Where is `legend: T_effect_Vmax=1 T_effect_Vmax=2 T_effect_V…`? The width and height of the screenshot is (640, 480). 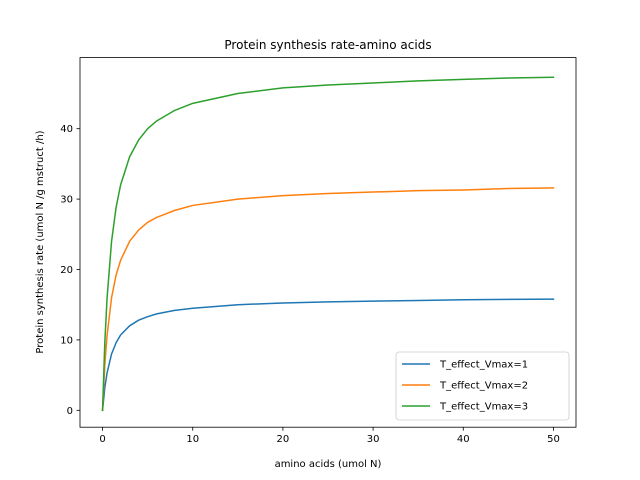 legend: T_effect_Vmax=1 T_effect_Vmax=2 T_effect_V… is located at coordinates (482, 386).